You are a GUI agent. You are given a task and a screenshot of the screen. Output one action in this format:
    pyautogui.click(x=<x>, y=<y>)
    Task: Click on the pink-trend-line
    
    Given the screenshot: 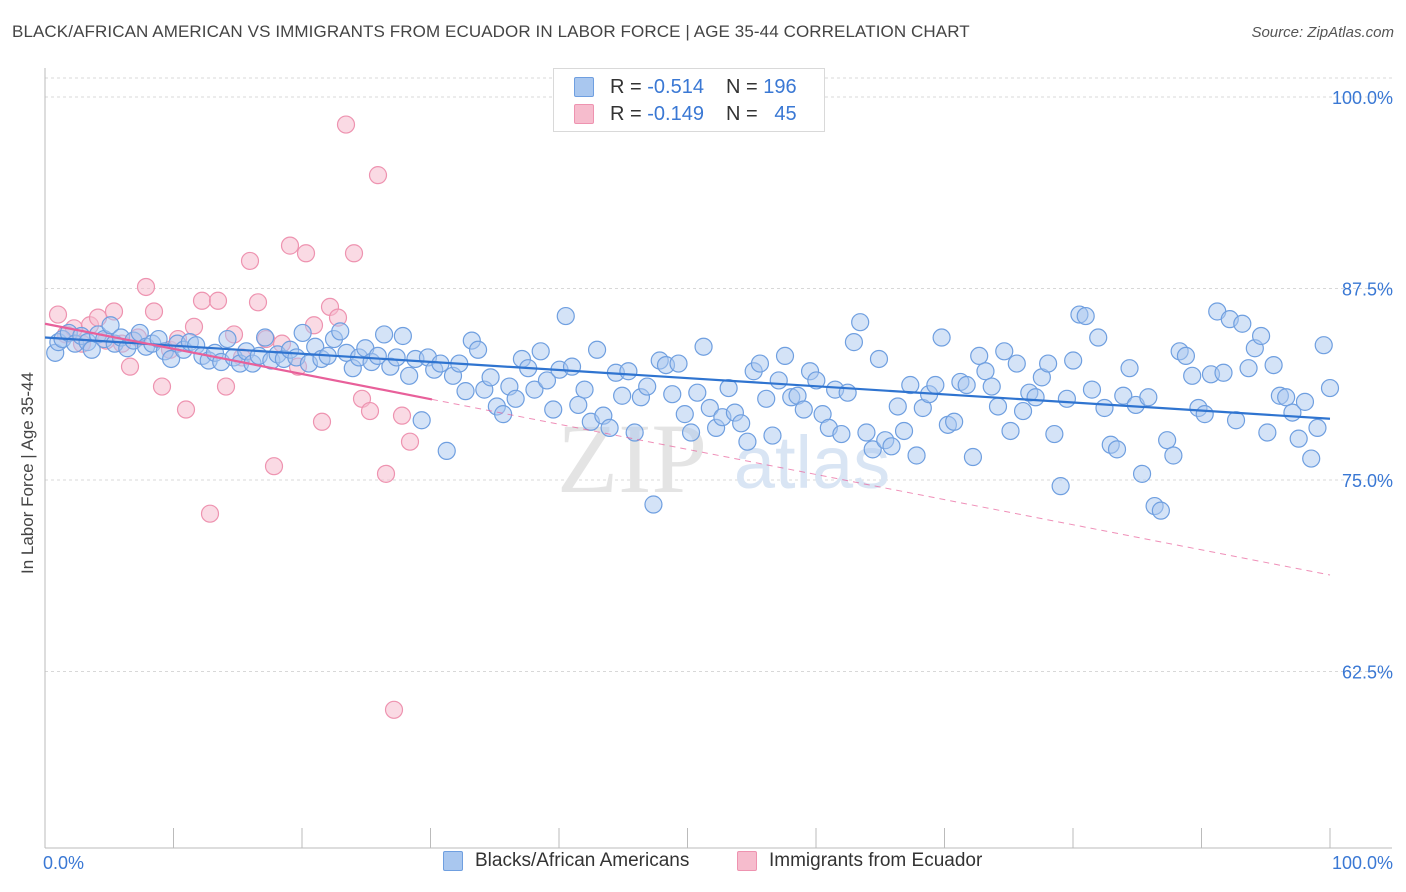 What is the action you would take?
    pyautogui.click(x=238, y=361)
    